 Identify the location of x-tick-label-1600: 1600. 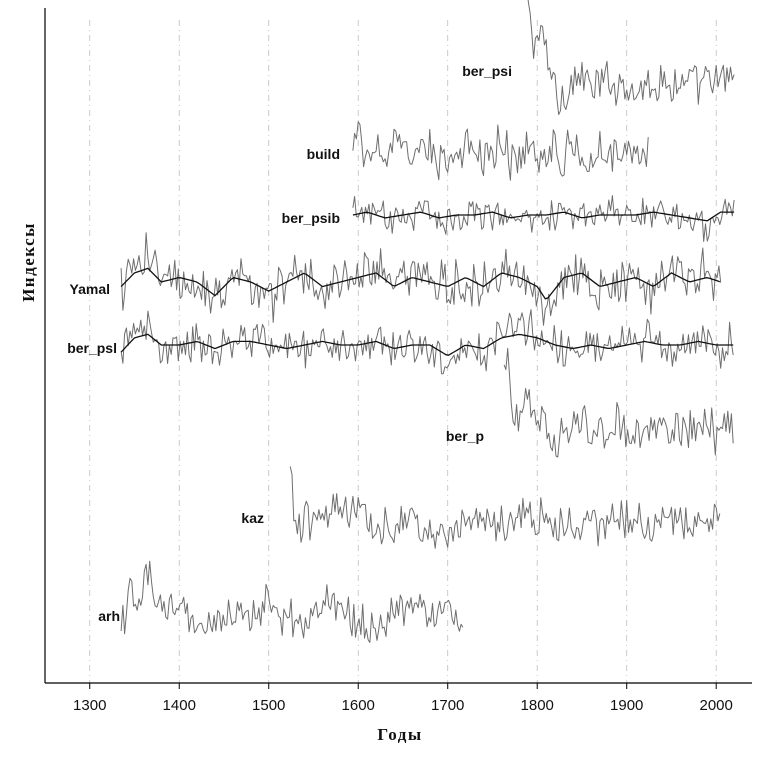
(358, 705).